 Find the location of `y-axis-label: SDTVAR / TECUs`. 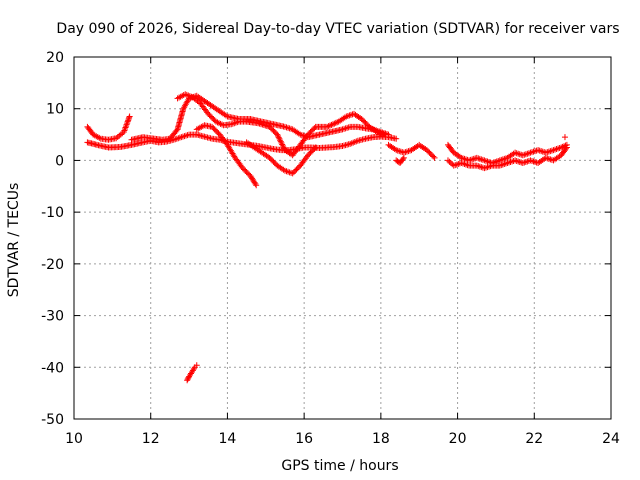

y-axis-label: SDTVAR / TECUs is located at coordinates (14, 240).